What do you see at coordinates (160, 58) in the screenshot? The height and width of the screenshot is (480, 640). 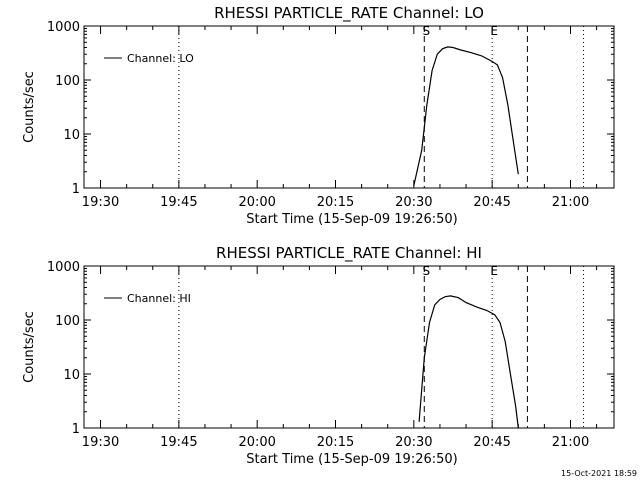 I see `legend-label: Channel: LO` at bounding box center [160, 58].